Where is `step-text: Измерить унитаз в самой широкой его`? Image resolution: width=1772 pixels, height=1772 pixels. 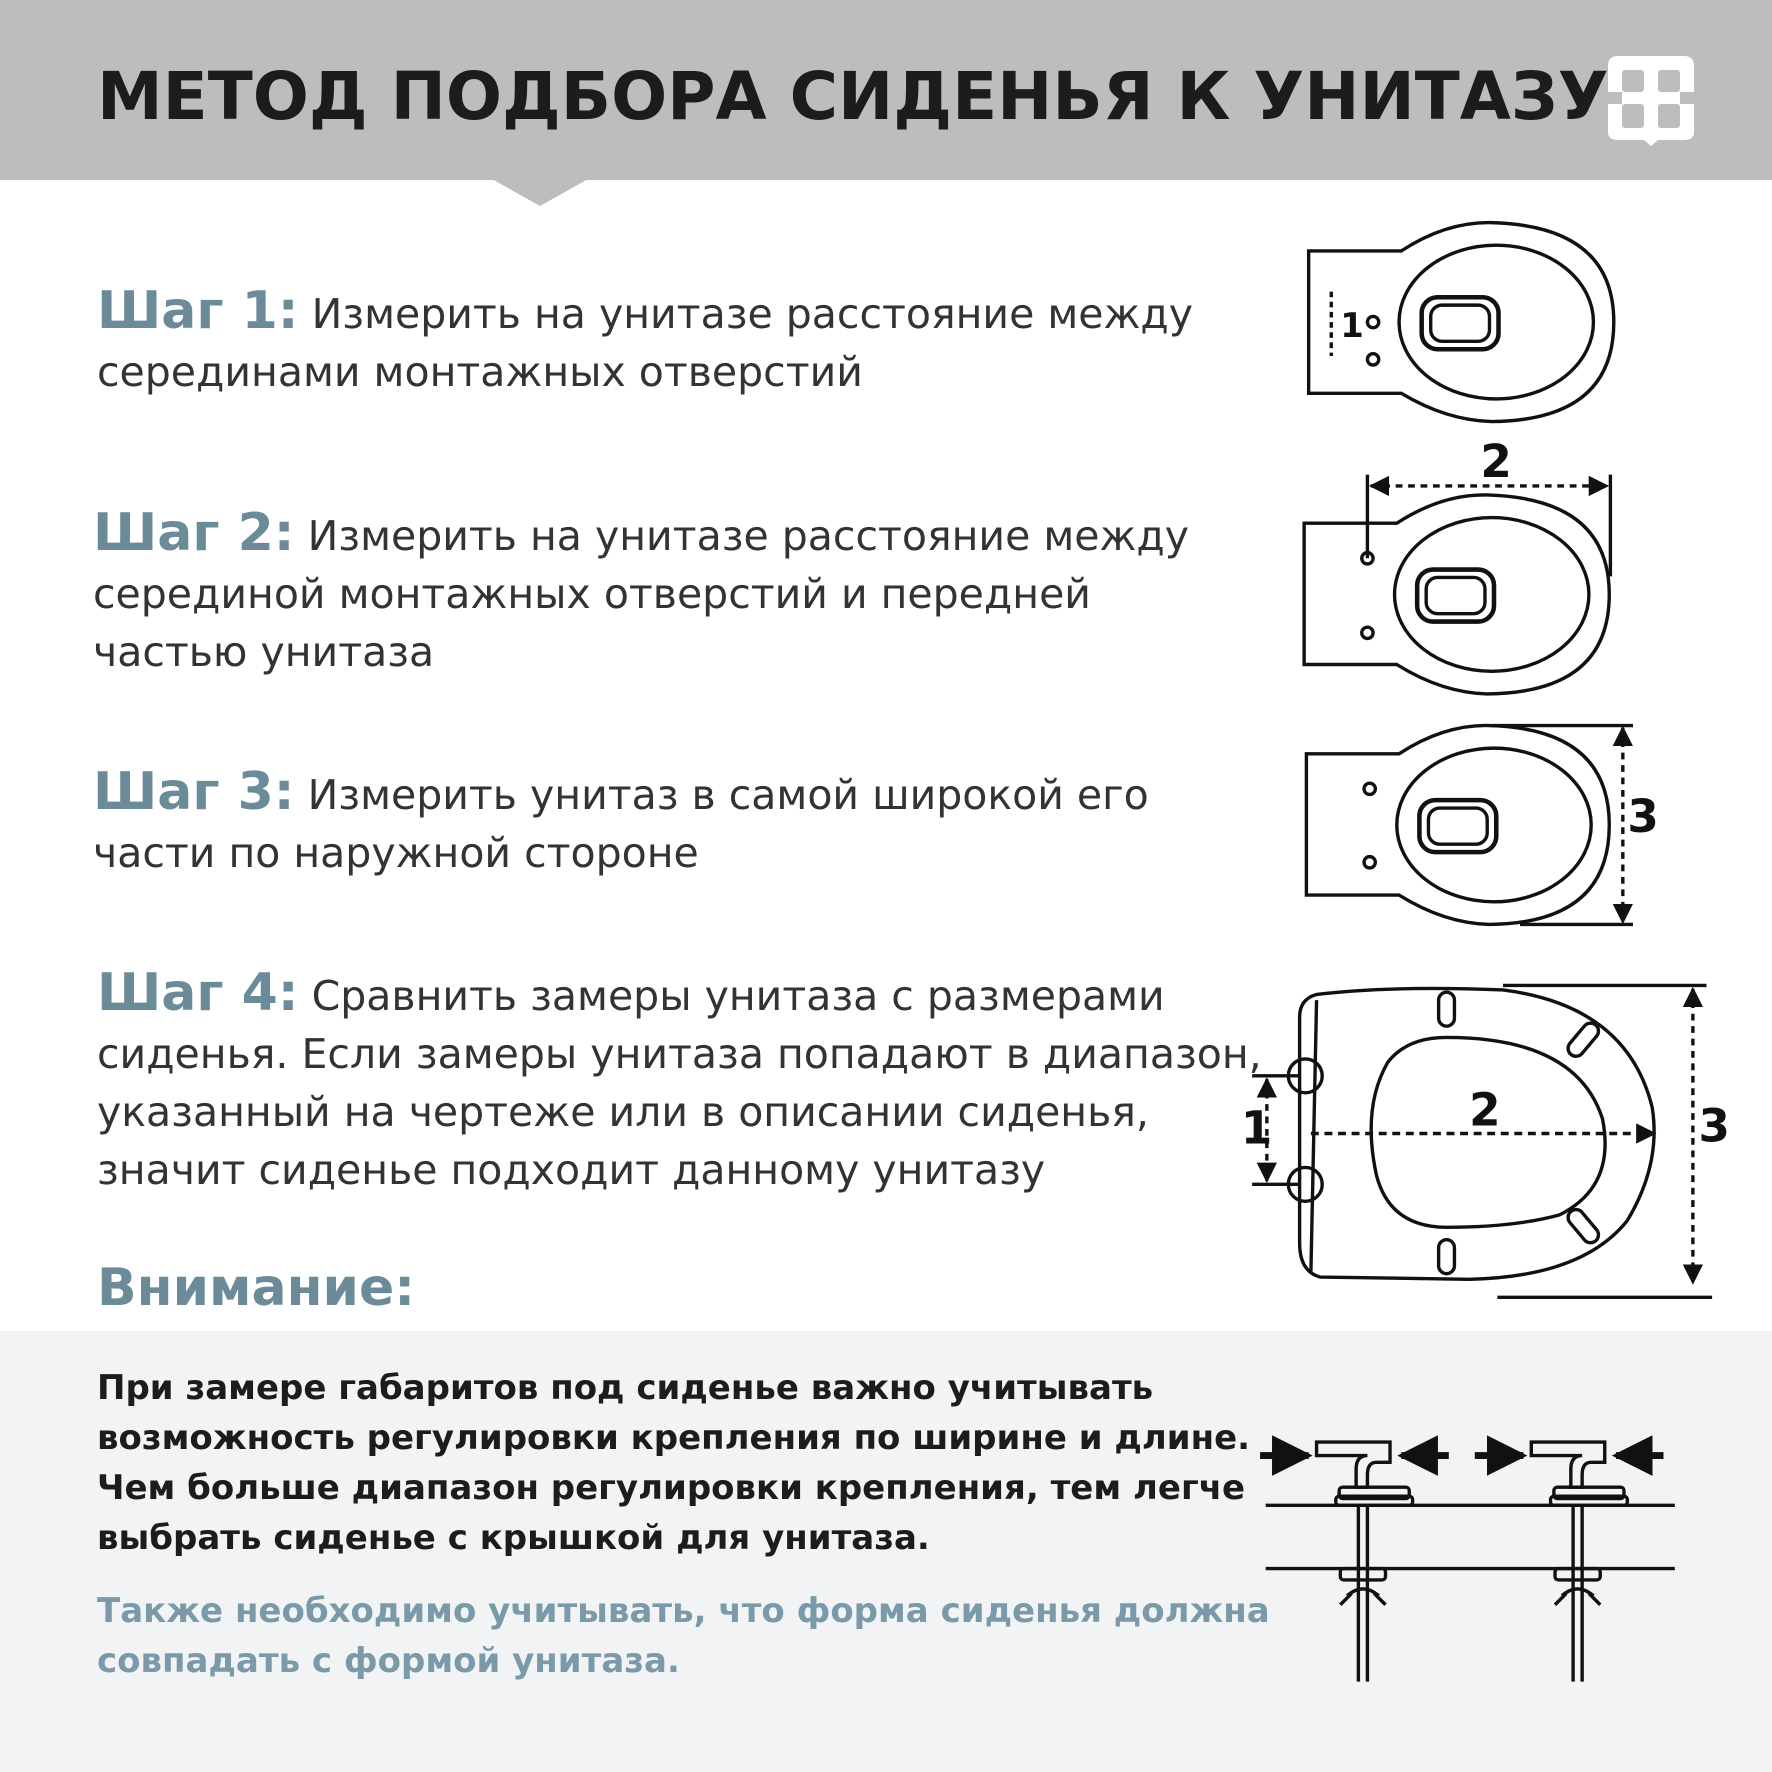
step-text: Измерить унитаз в самой широкой его is located at coordinates (728, 795).